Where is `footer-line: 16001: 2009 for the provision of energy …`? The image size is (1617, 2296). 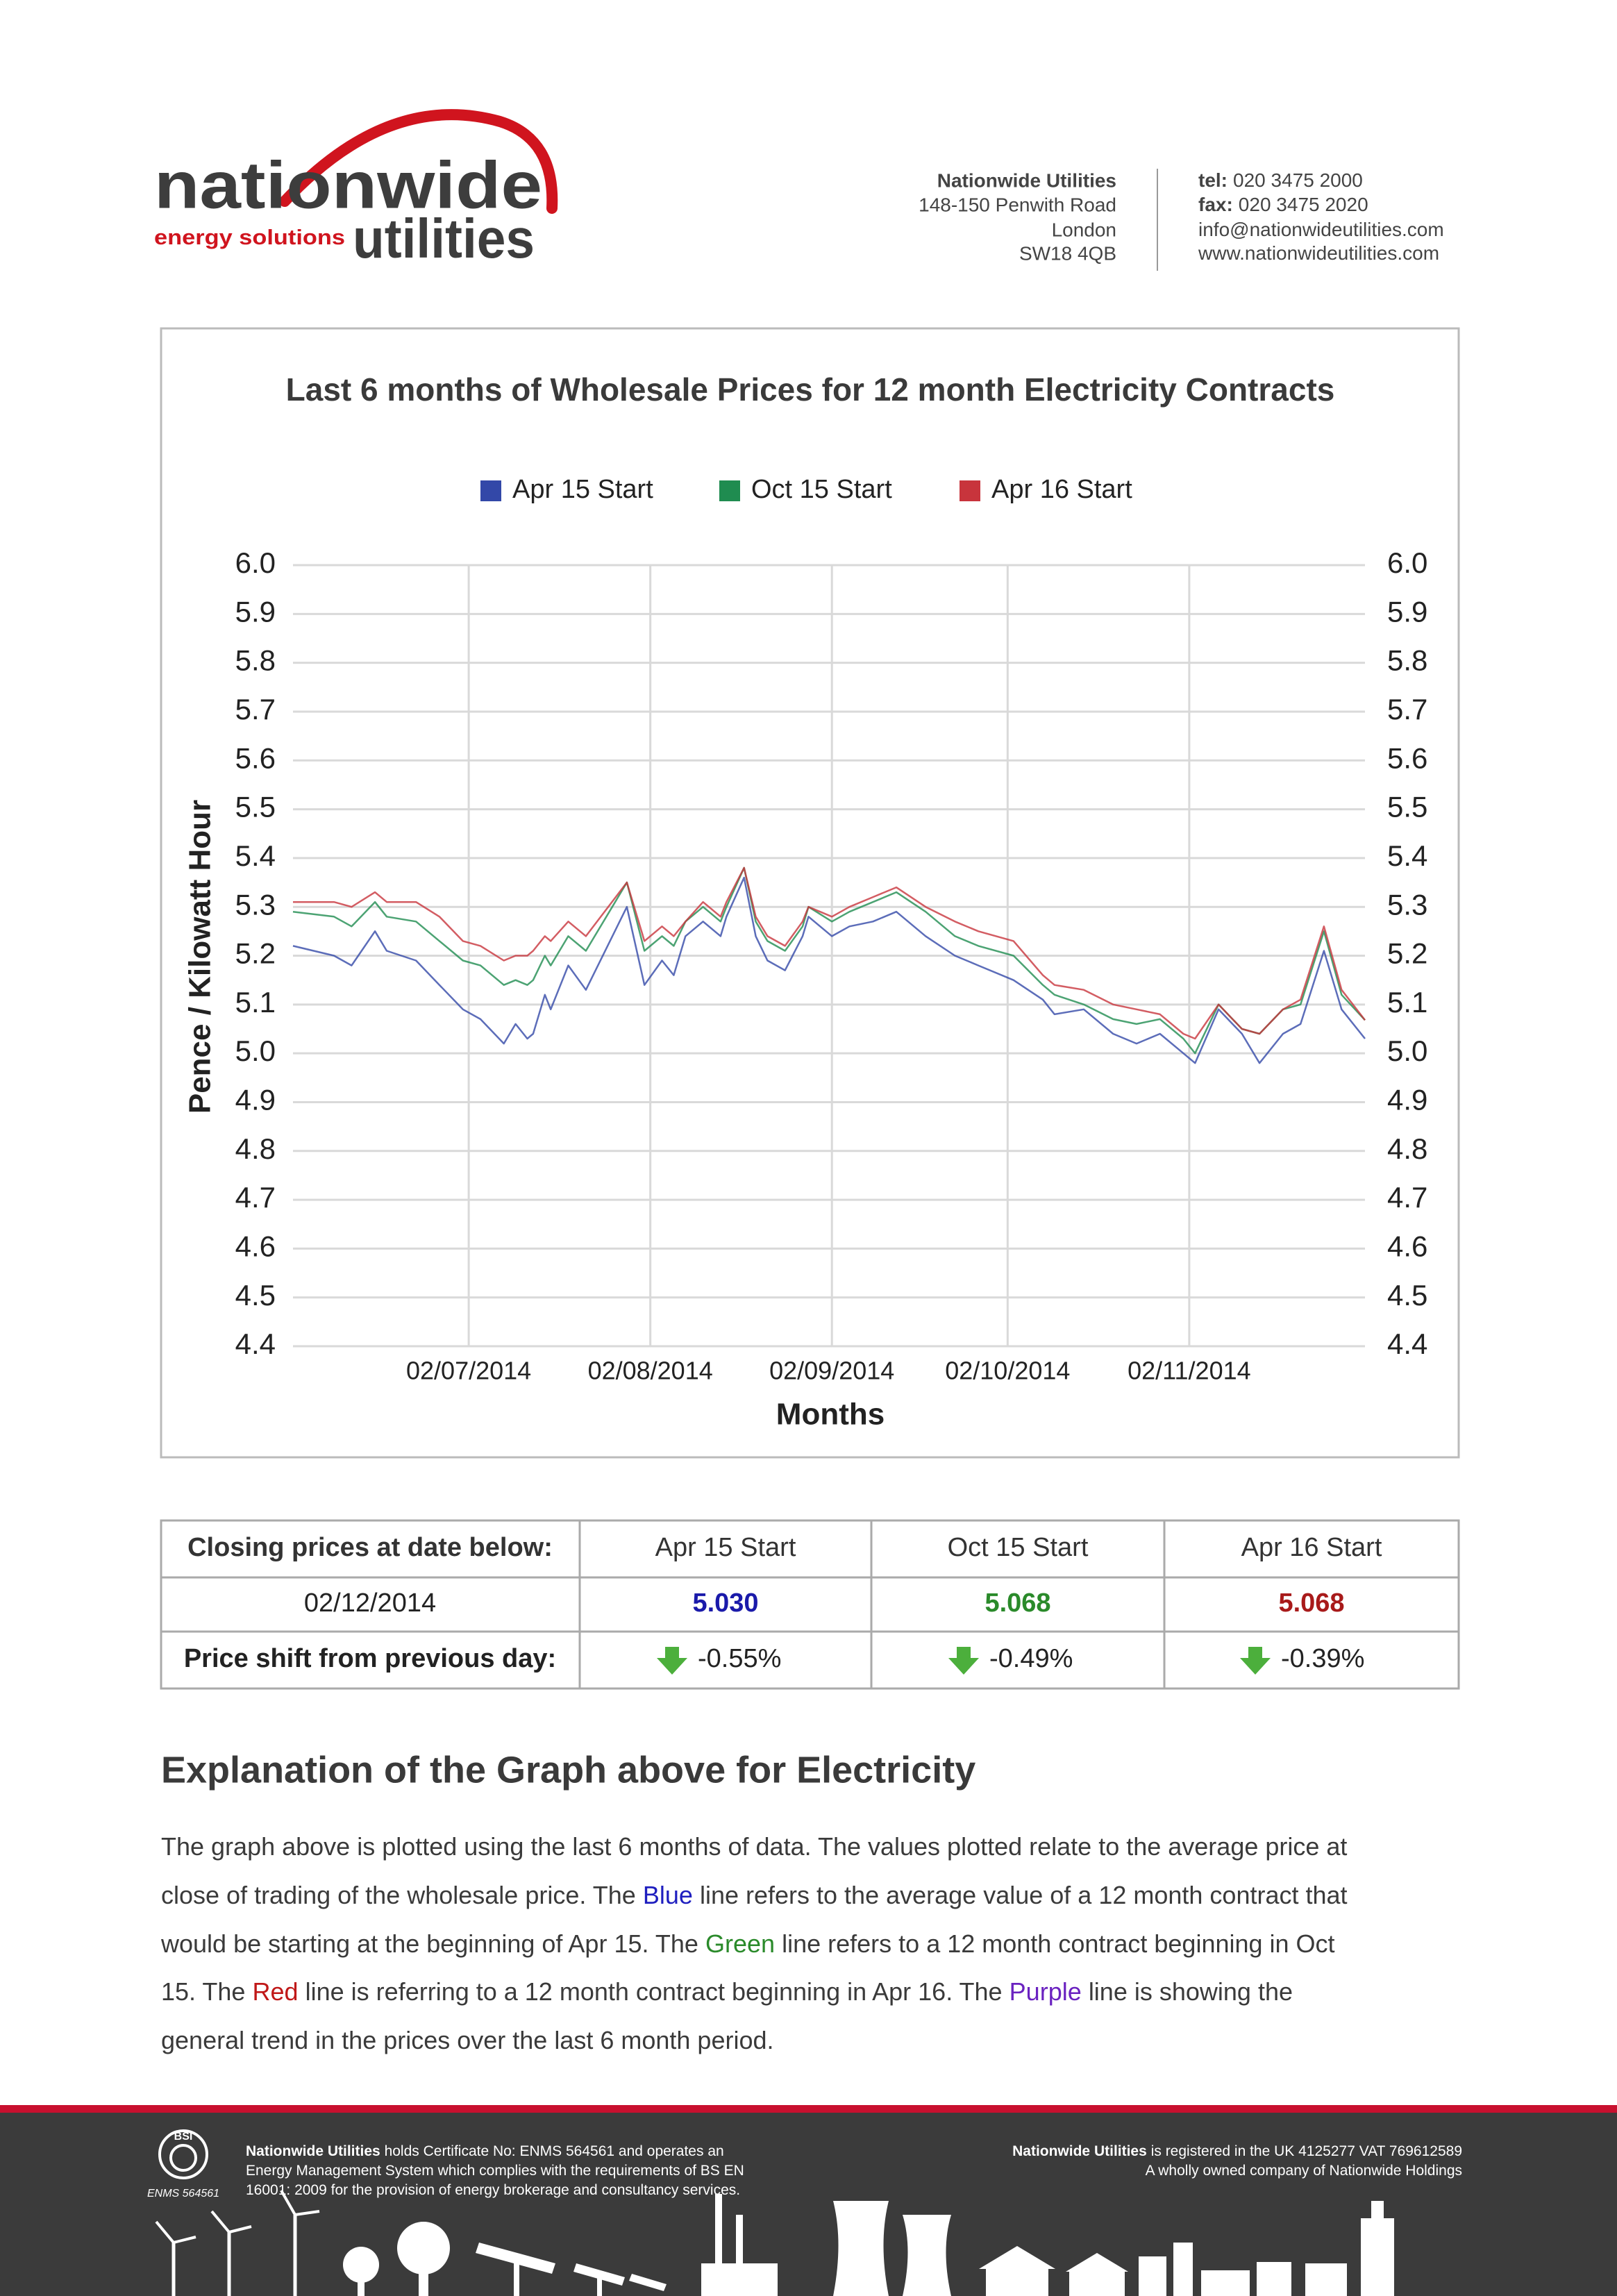 footer-line: 16001: 2009 for the provision of energy … is located at coordinates (493, 2190).